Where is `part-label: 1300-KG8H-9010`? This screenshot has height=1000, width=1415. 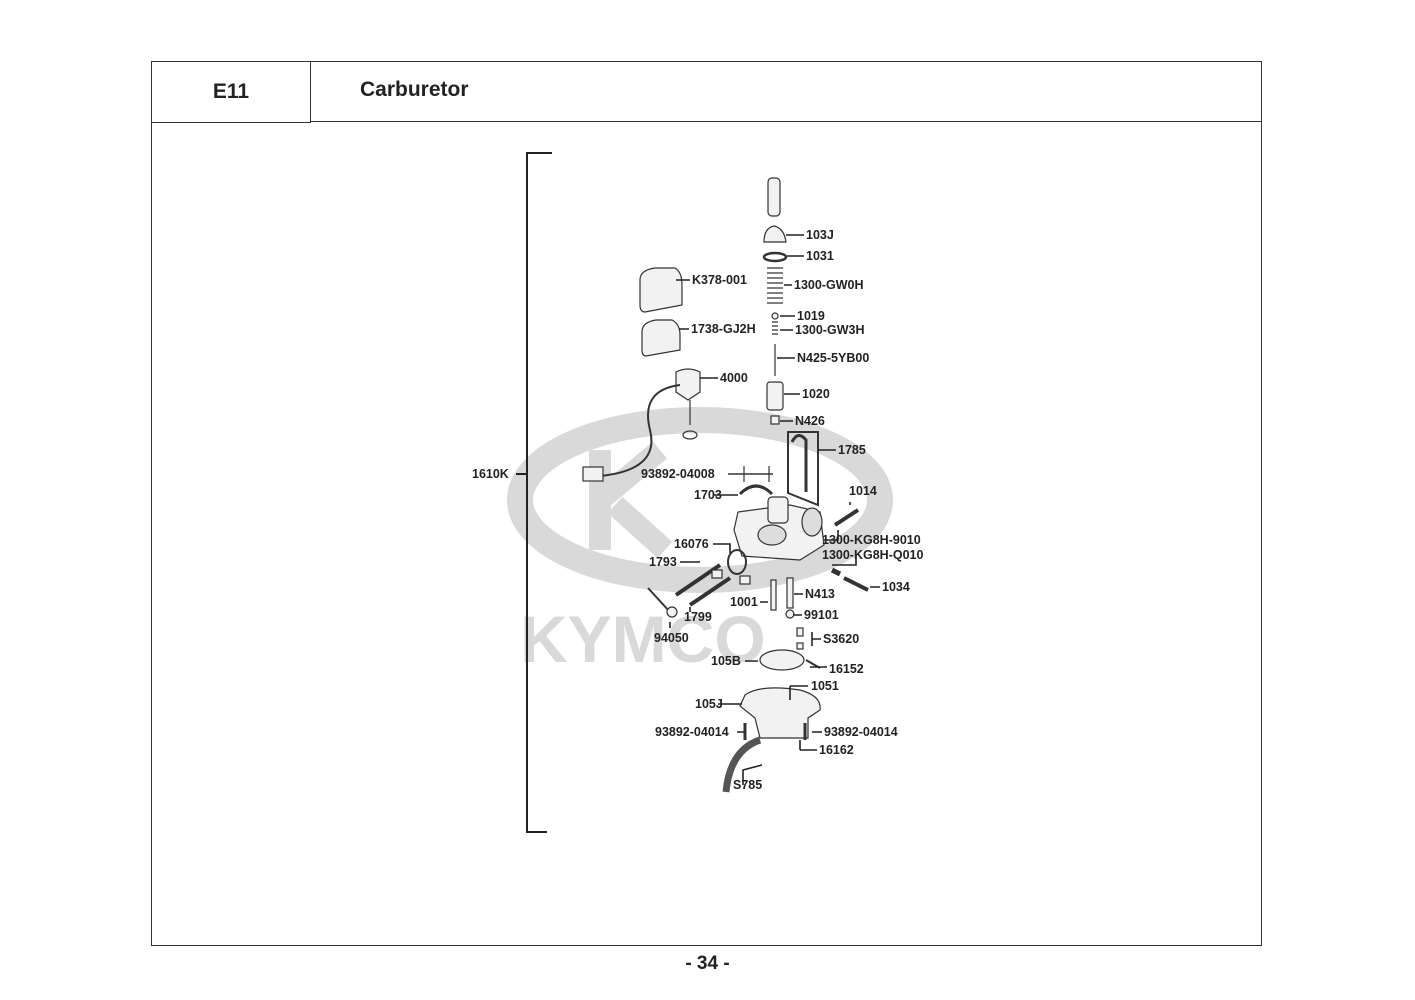 part-label: 1300-KG8H-9010 is located at coordinates (871, 540).